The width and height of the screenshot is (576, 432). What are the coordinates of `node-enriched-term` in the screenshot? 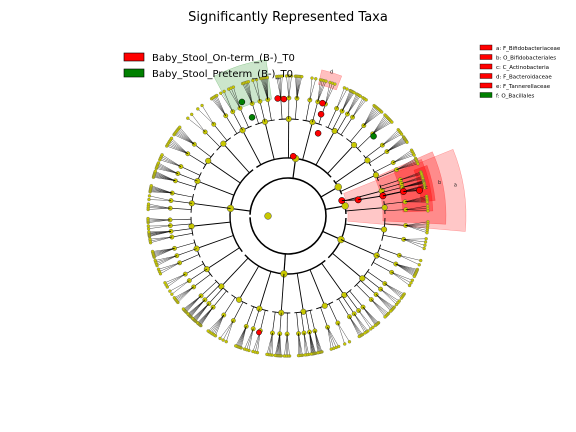 It's located at (277, 98).